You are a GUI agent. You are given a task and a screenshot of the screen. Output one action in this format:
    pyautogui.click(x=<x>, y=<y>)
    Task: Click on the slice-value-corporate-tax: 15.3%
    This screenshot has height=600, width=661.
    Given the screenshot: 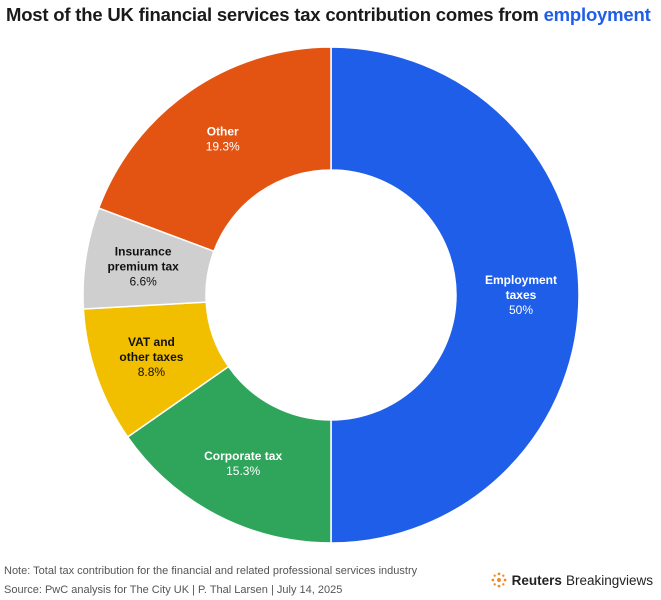 What is the action you would take?
    pyautogui.click(x=243, y=471)
    